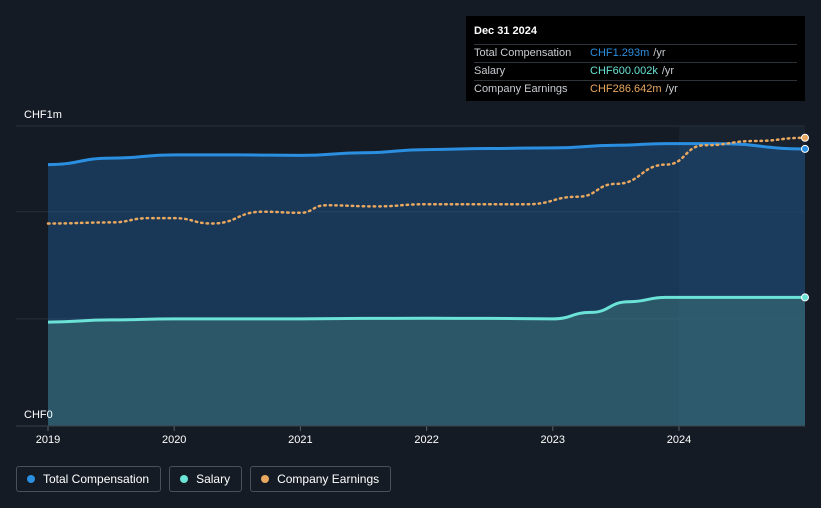  Describe the element at coordinates (48, 440) in the screenshot. I see `x-tick-label: 2019` at that location.